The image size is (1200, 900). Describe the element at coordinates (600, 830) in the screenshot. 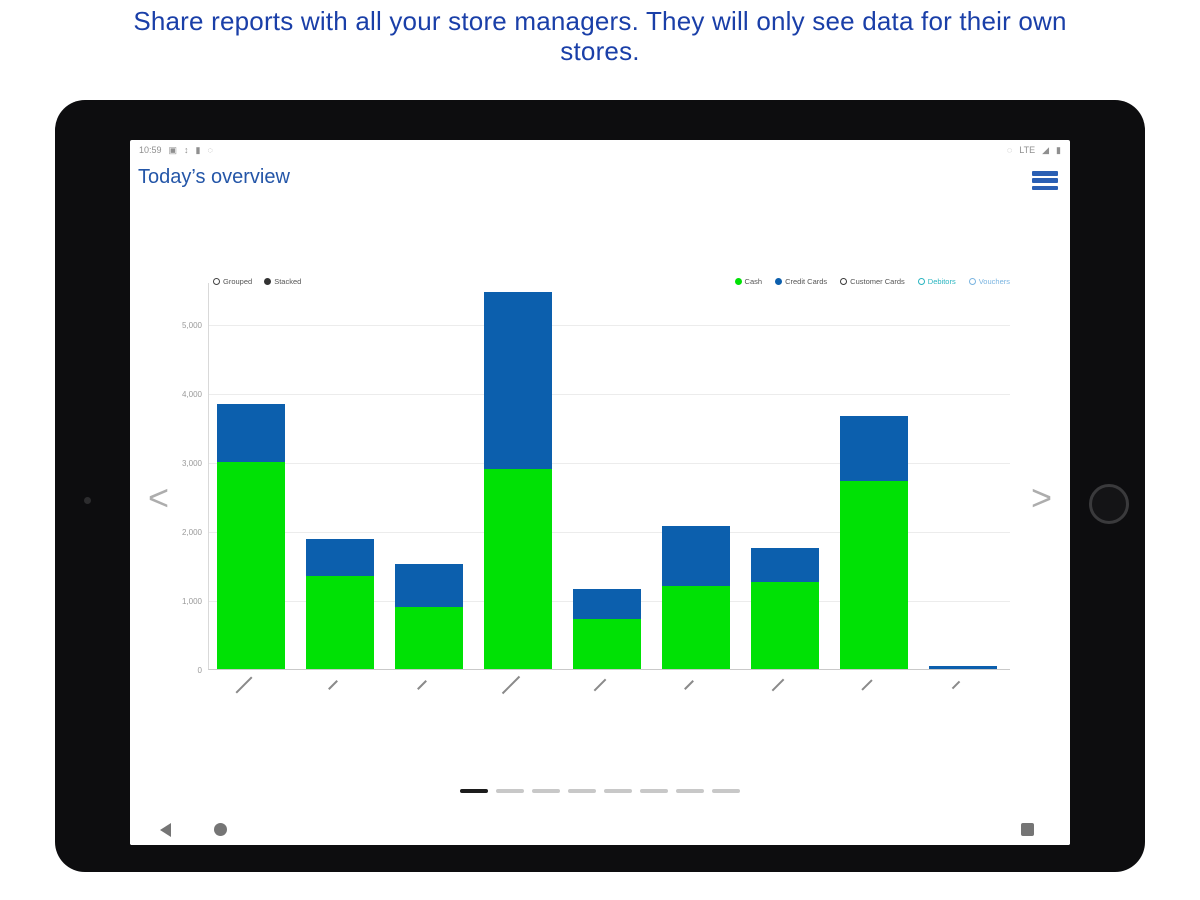

I see `android-nav-bar` at that location.